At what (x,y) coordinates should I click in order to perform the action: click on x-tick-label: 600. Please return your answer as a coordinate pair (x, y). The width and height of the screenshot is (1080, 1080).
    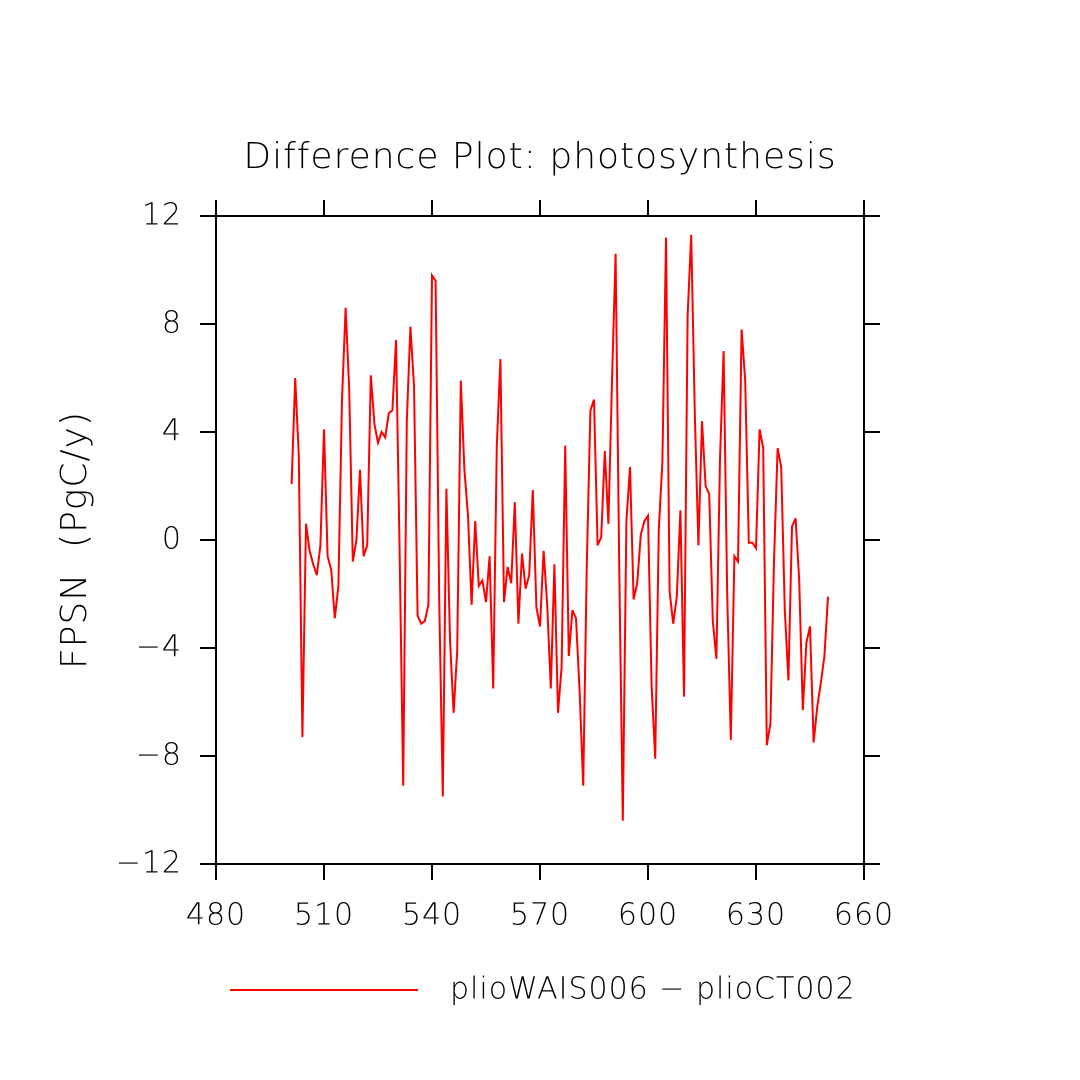
    Looking at the image, I should click on (648, 915).